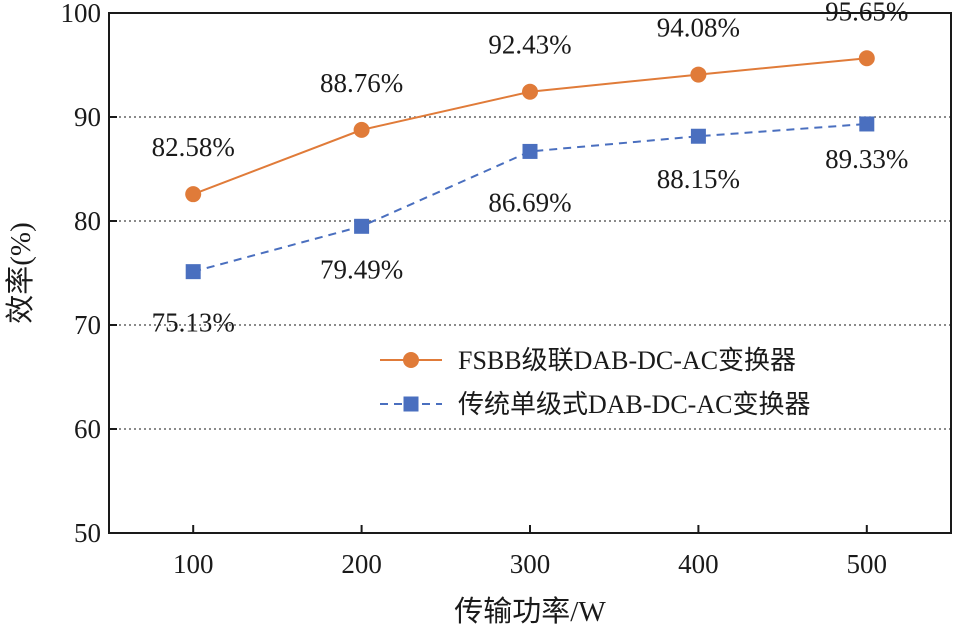 The width and height of the screenshot is (954, 630). Describe the element at coordinates (193, 147) in the screenshot. I see `series-1-data-label-0: 82.58%` at that location.